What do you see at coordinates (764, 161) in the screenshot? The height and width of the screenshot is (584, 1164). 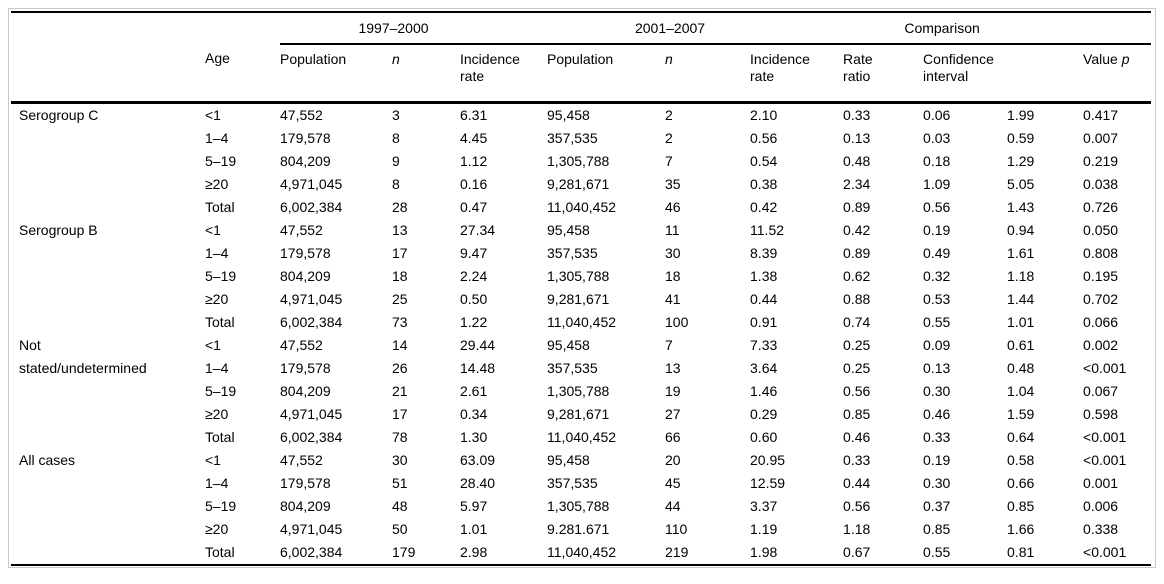 I see `incidence-2001-cell: 0.54` at bounding box center [764, 161].